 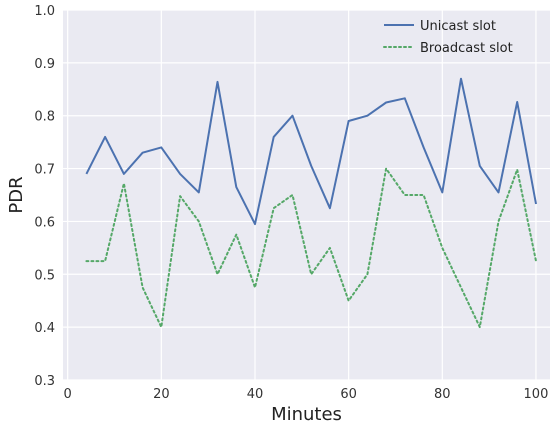 What do you see at coordinates (44, 328) in the screenshot?
I see `y-tick-label: 0.4` at bounding box center [44, 328].